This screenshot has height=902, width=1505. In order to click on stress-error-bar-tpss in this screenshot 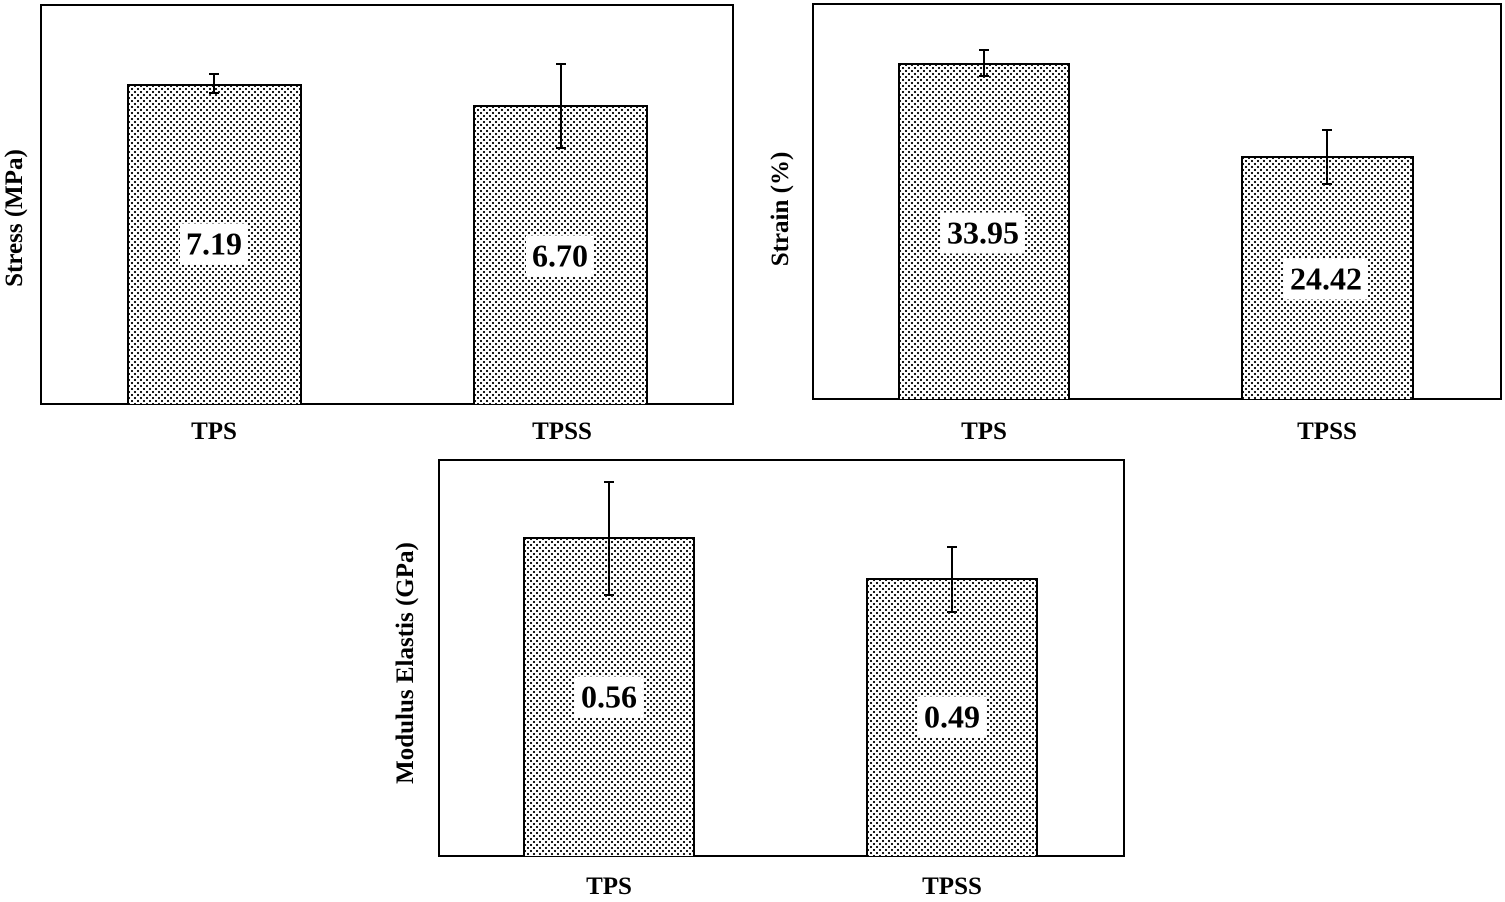, I will do `click(561, 106)`.